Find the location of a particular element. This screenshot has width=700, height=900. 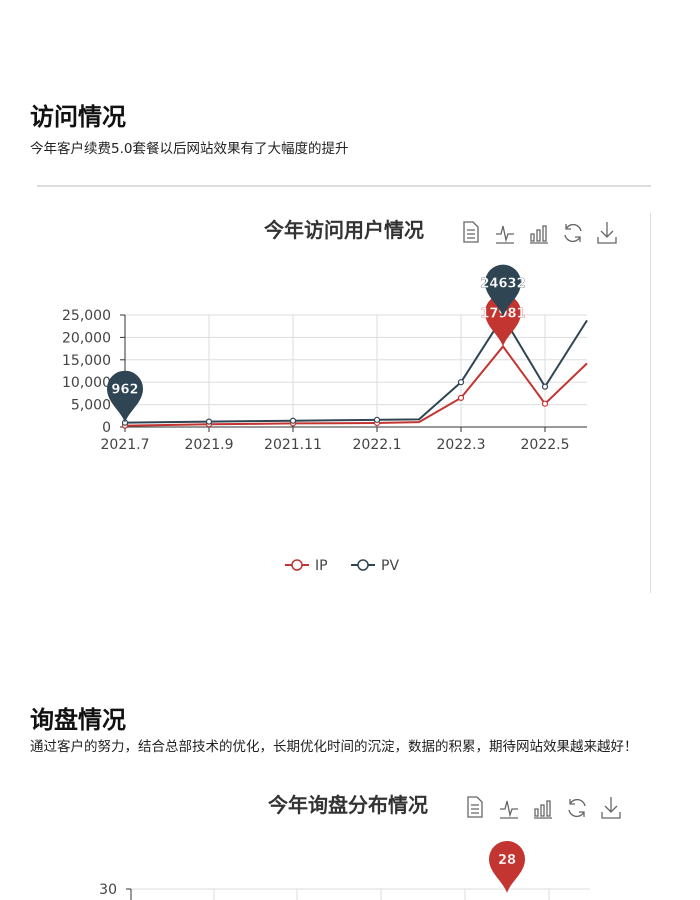

section-heading-visits: 访问情况 is located at coordinates (78, 117).